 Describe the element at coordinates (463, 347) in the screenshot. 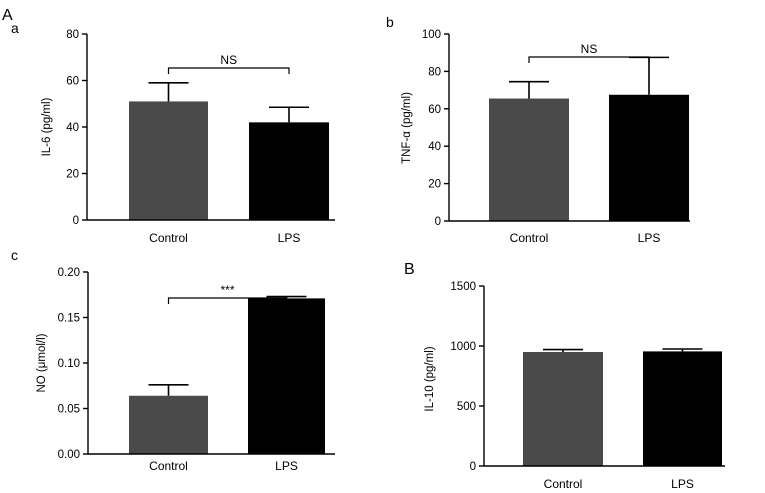

I see `y-tick-label: 1000` at that location.